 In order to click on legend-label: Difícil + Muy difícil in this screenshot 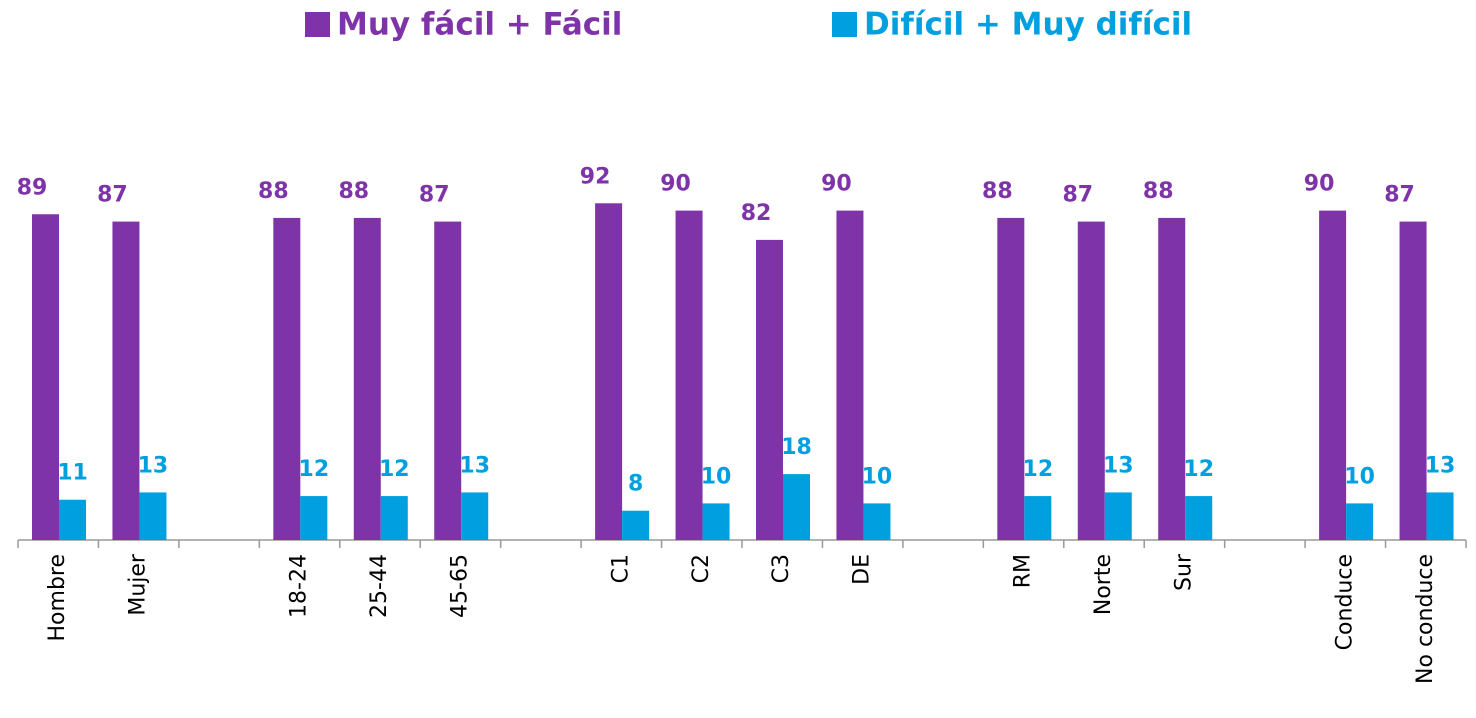, I will do `click(1028, 25)`.